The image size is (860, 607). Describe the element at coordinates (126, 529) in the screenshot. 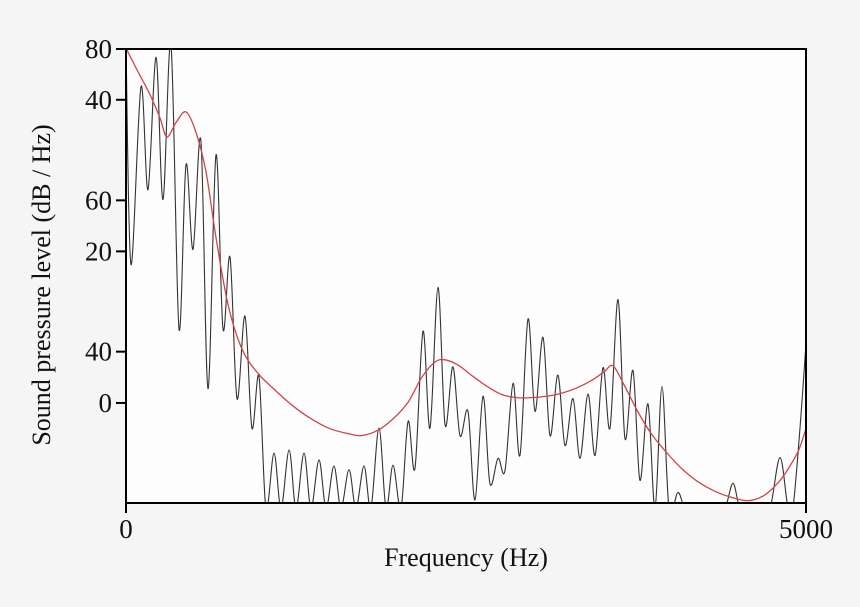

I see `x-tick-label: 0` at that location.